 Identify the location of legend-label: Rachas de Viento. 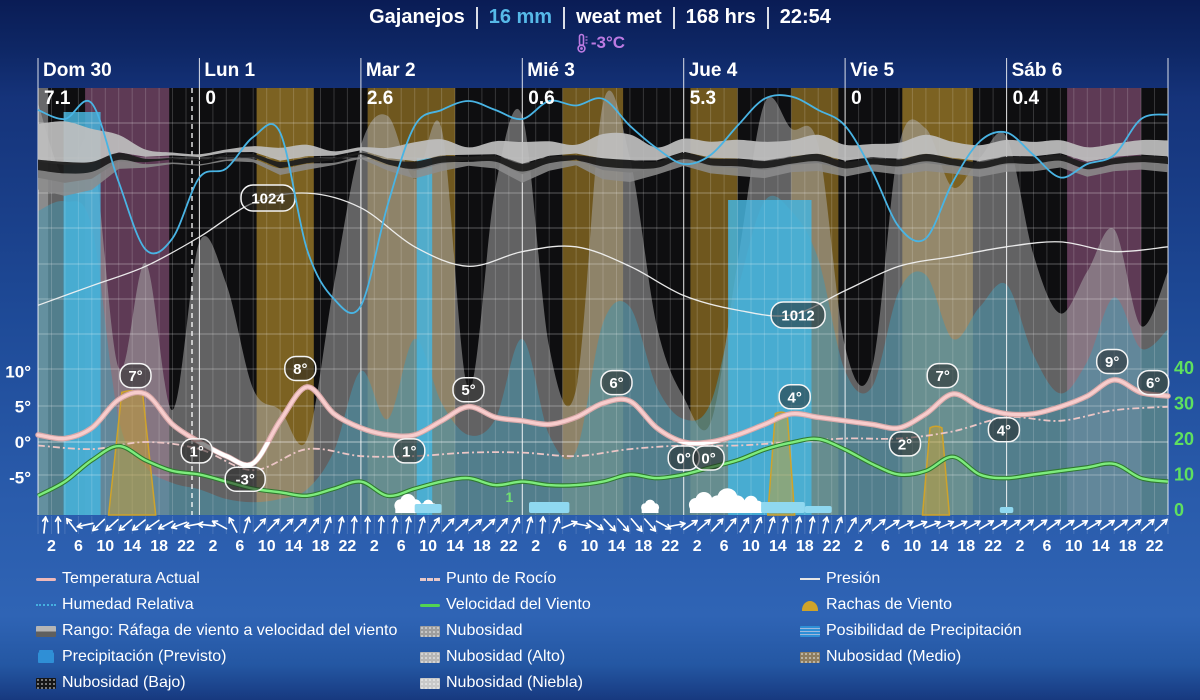
(889, 604).